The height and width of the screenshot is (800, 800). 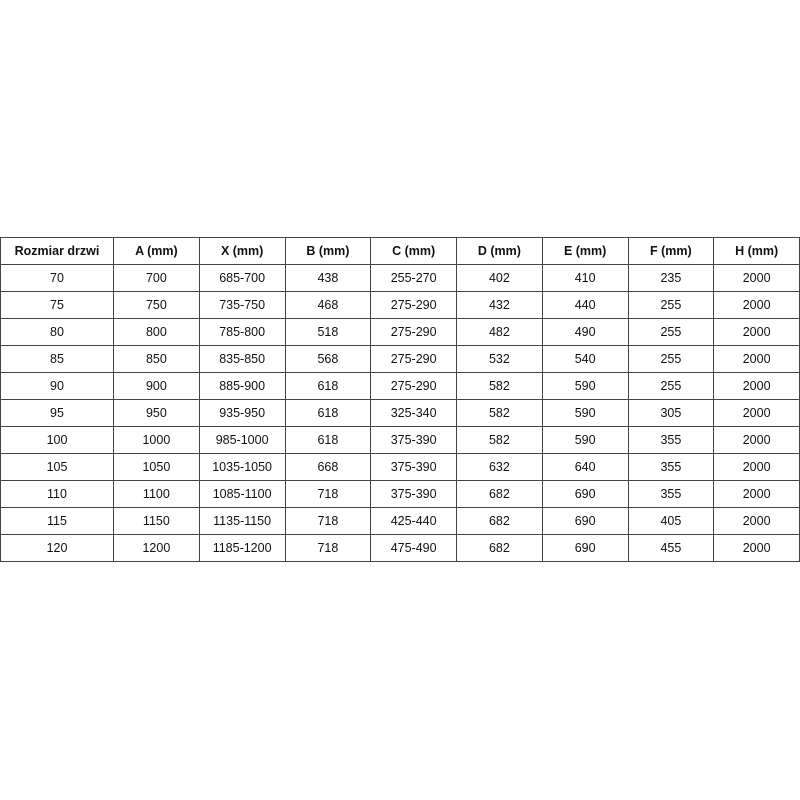 What do you see at coordinates (585, 359) in the screenshot?
I see `table-cell: 540` at bounding box center [585, 359].